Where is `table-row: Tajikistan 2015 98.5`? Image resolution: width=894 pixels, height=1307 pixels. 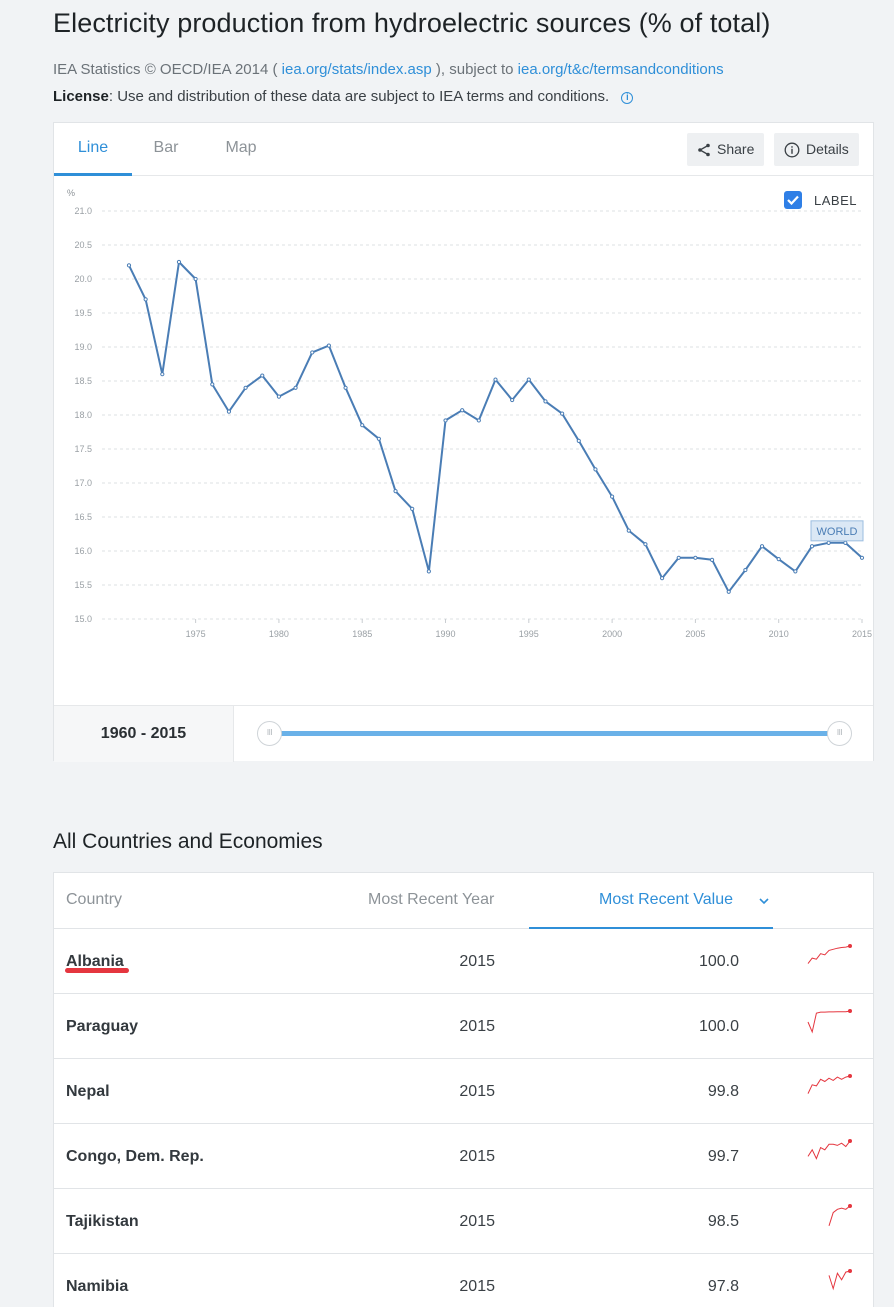
table-row: Tajikistan 2015 98.5 is located at coordinates (463, 1221).